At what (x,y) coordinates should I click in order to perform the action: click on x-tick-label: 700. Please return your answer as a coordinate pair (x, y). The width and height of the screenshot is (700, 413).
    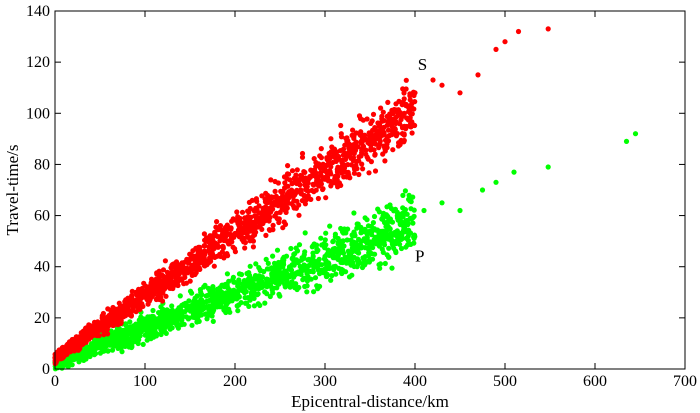
    Looking at the image, I should click on (685, 381).